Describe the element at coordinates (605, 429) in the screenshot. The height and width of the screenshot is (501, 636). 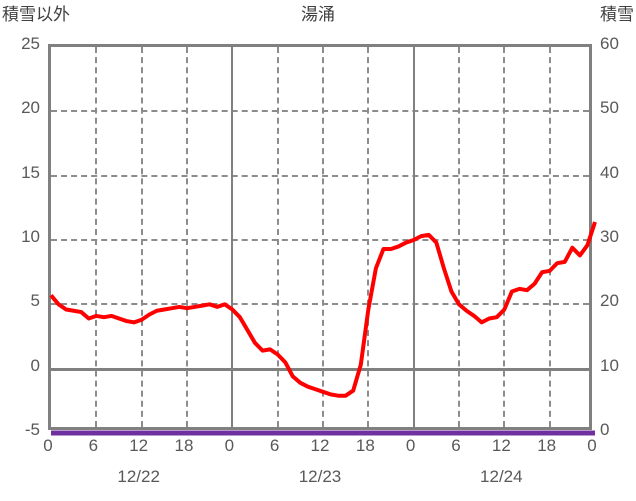
I see `y2-axis-tick-label: 0` at that location.